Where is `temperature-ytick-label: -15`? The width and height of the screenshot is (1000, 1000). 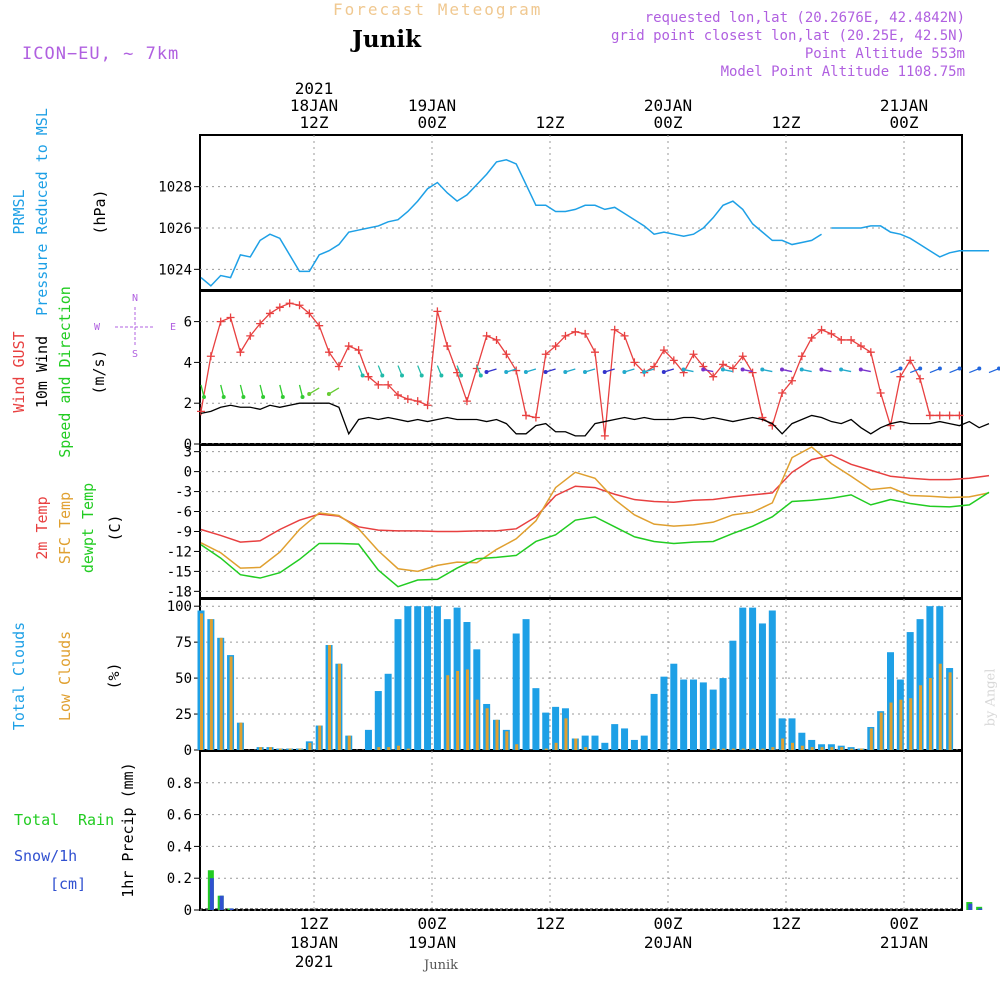 temperature-ytick-label: -15 is located at coordinates (179, 572).